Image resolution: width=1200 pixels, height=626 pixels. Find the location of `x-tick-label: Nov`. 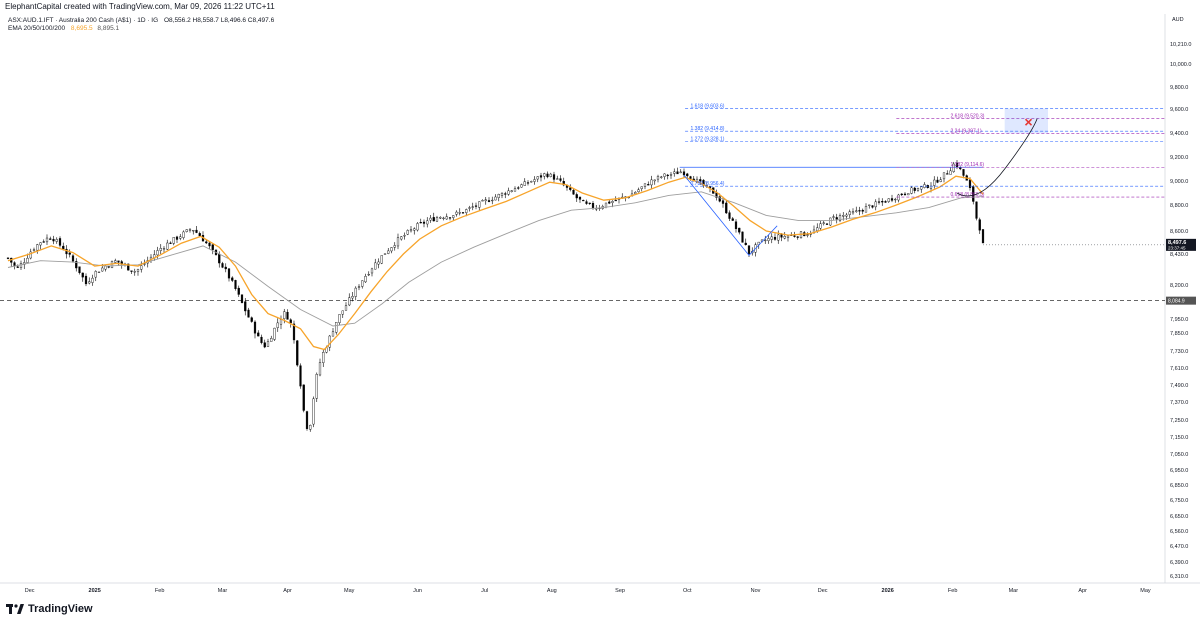

x-tick-label: Nov is located at coordinates (756, 591).